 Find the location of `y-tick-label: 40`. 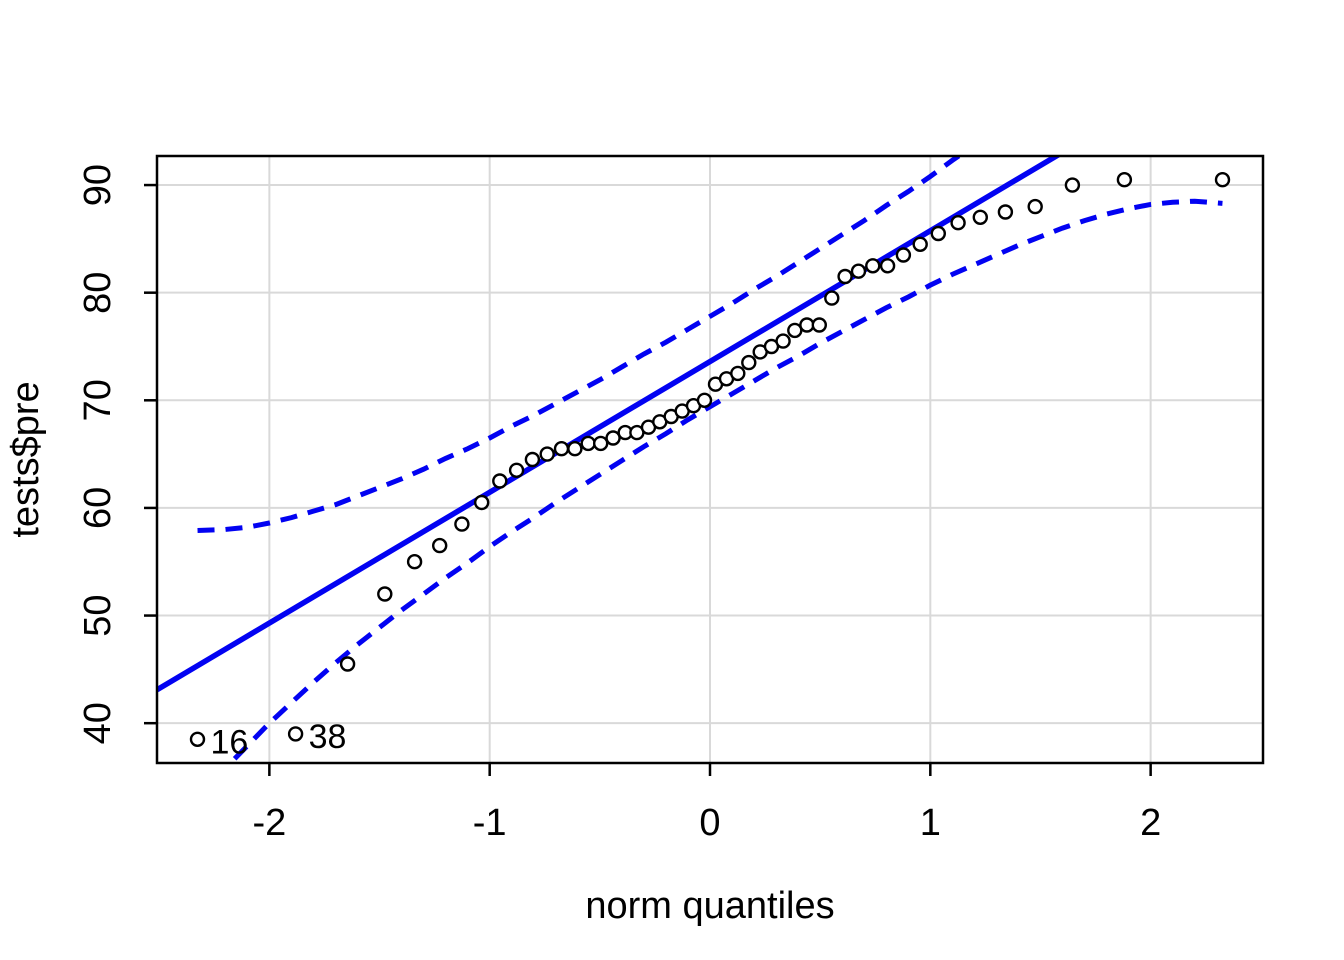

y-tick-label: 40 is located at coordinates (98, 723).